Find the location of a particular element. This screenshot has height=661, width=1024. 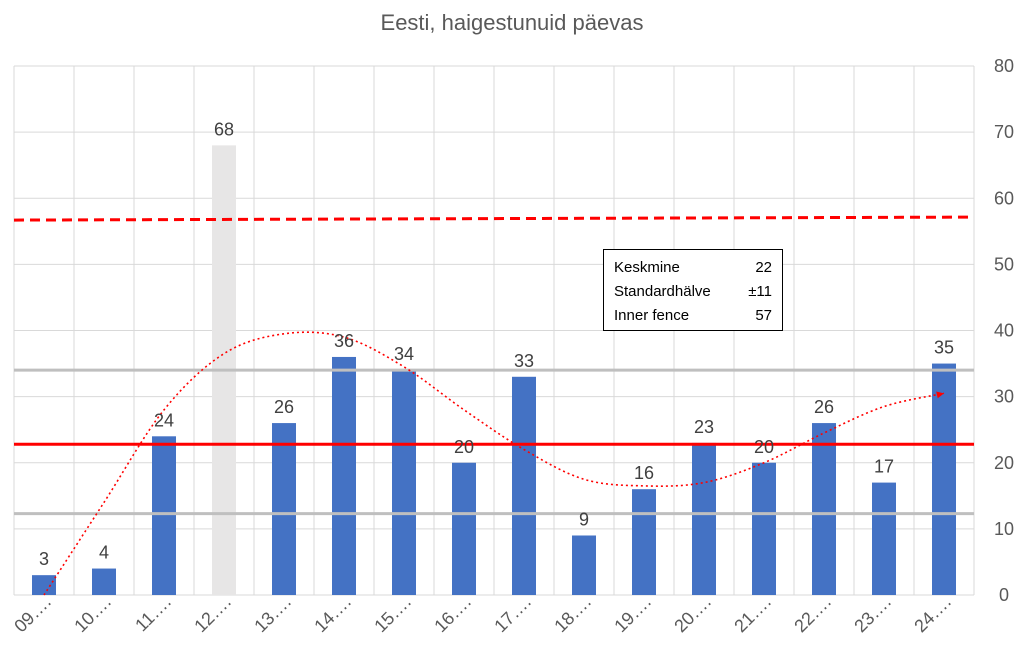

data-label: 3 is located at coordinates (44, 559).